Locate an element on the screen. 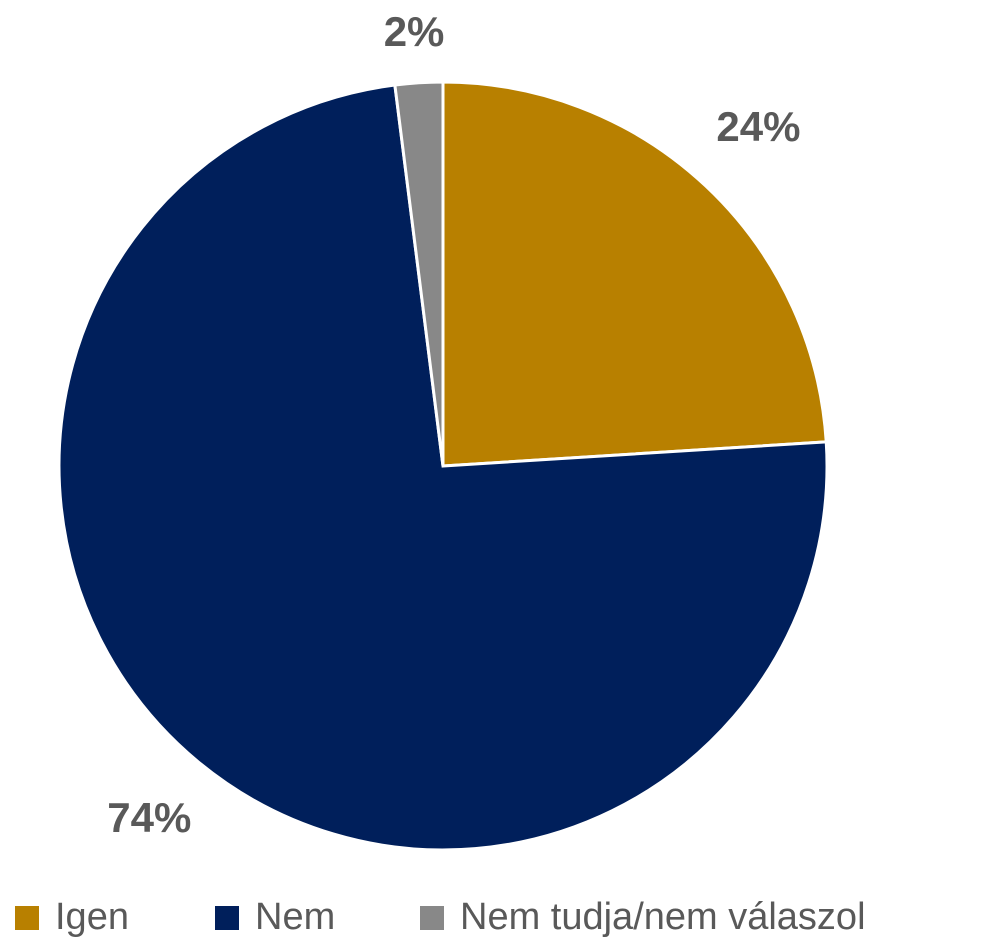  pie-slice is located at coordinates (419, 273).